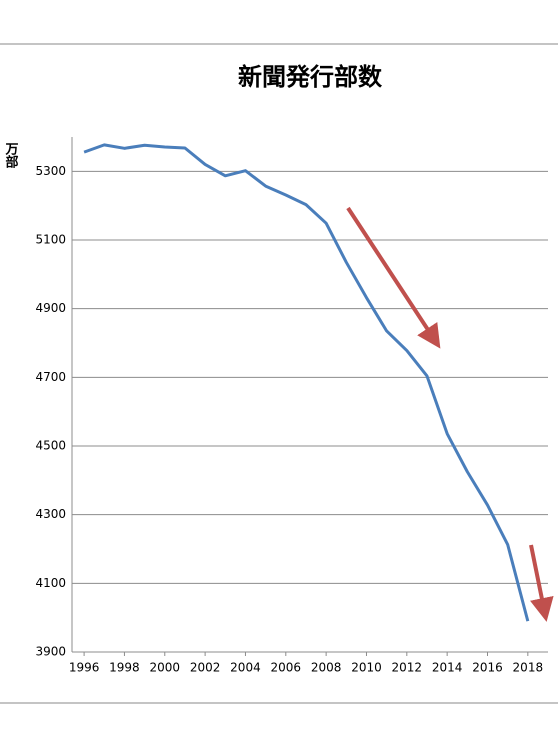  I want to click on x-tick-label: 2006, so click(286, 668).